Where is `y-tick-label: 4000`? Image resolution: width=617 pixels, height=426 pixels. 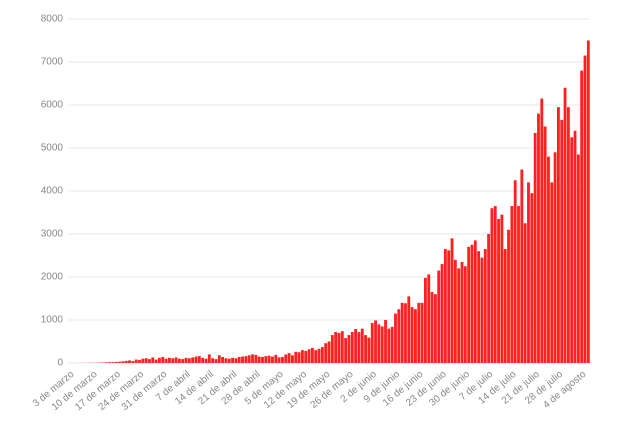 y-tick-label: 4000 is located at coordinates (52, 191).